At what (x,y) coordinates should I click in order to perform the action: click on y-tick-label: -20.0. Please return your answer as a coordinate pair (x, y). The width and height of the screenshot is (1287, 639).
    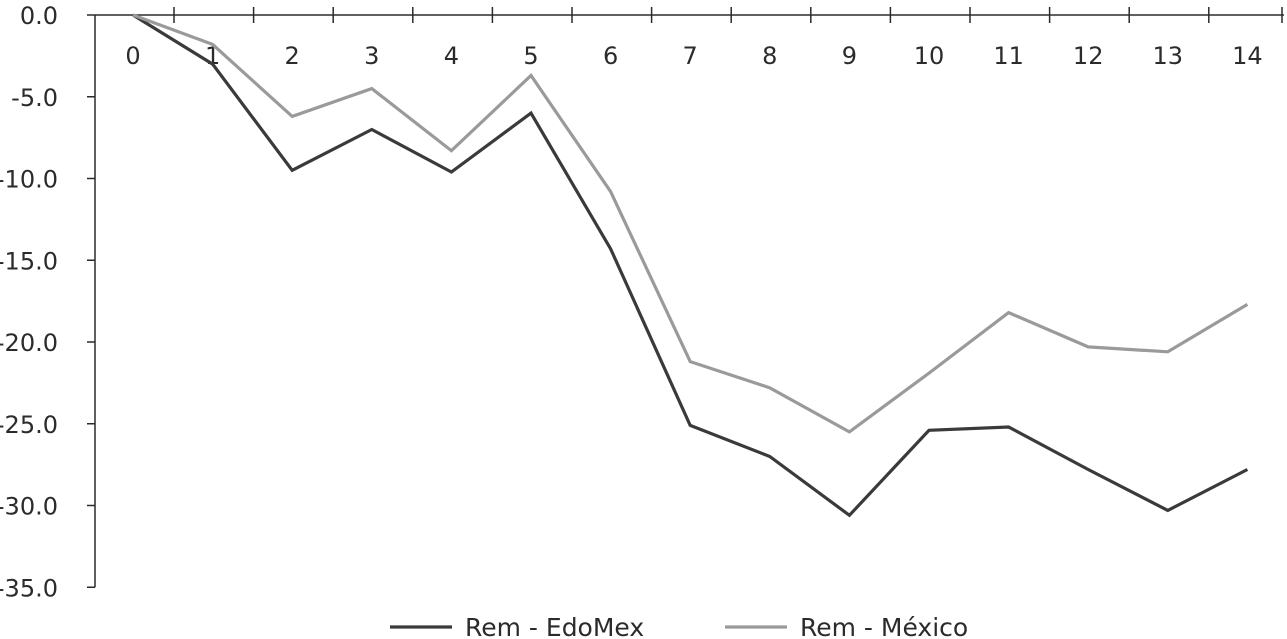
    Looking at the image, I should click on (29, 343).